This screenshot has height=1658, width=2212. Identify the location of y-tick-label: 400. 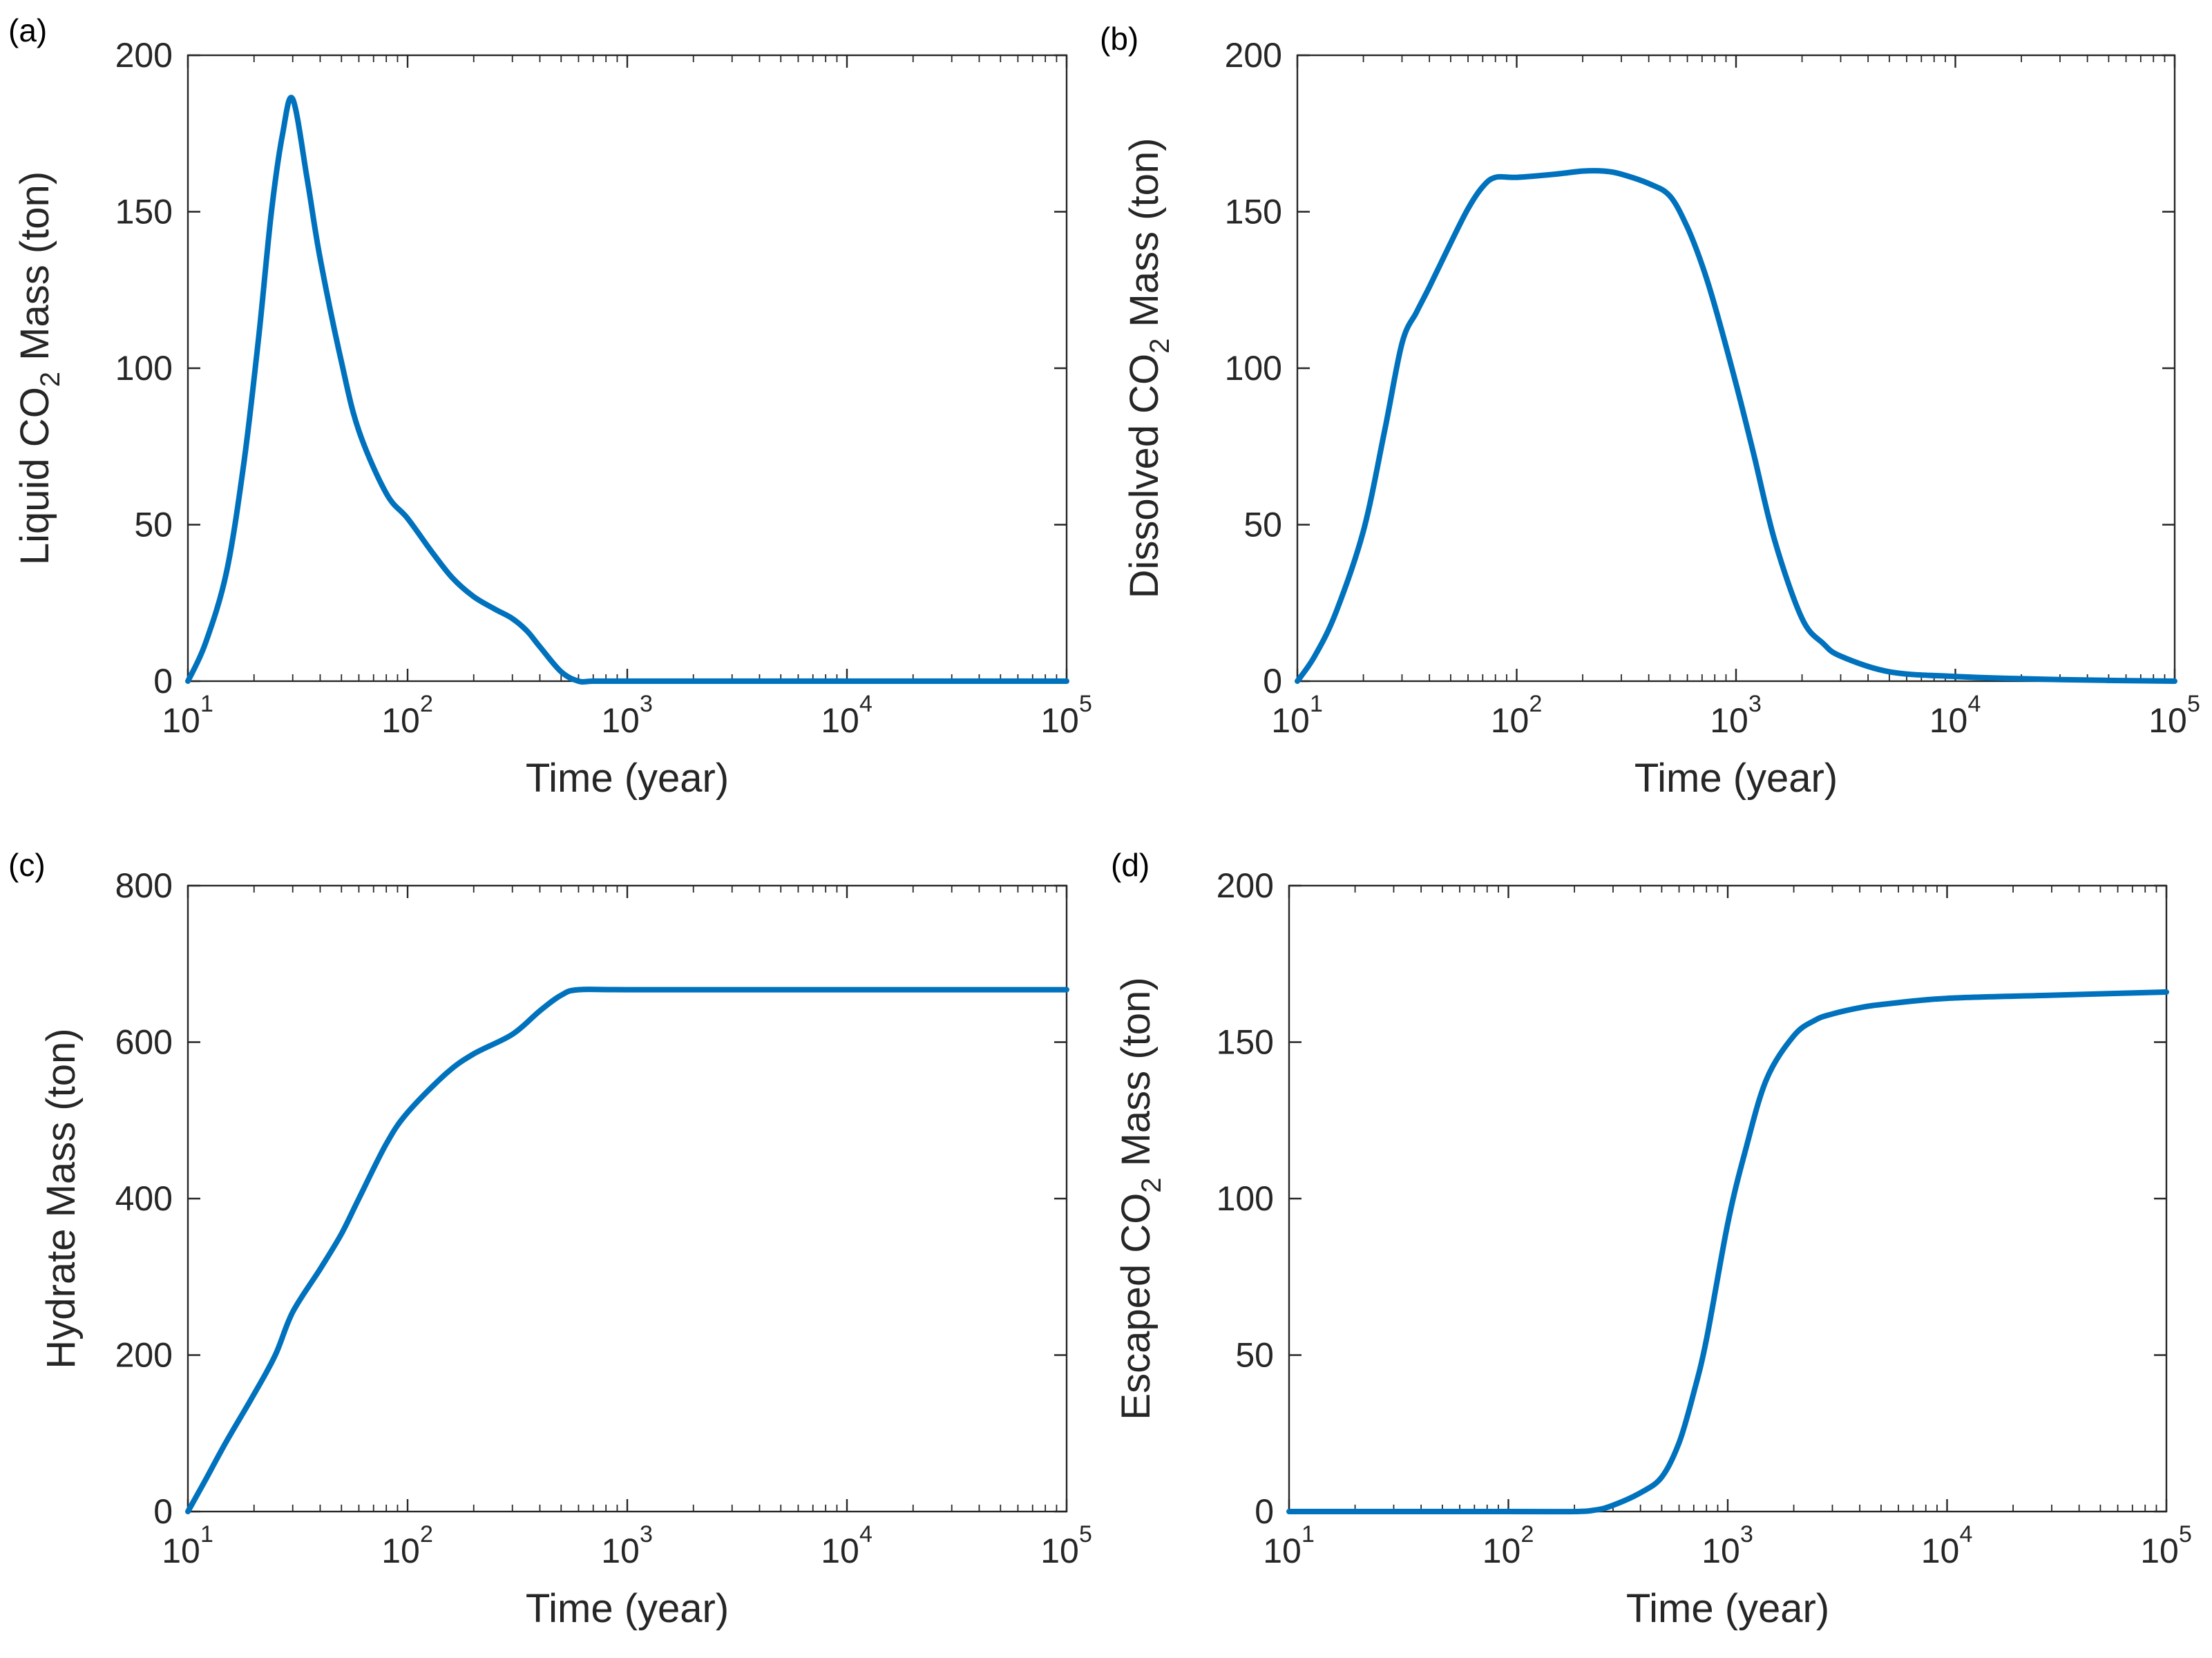
(144, 1198).